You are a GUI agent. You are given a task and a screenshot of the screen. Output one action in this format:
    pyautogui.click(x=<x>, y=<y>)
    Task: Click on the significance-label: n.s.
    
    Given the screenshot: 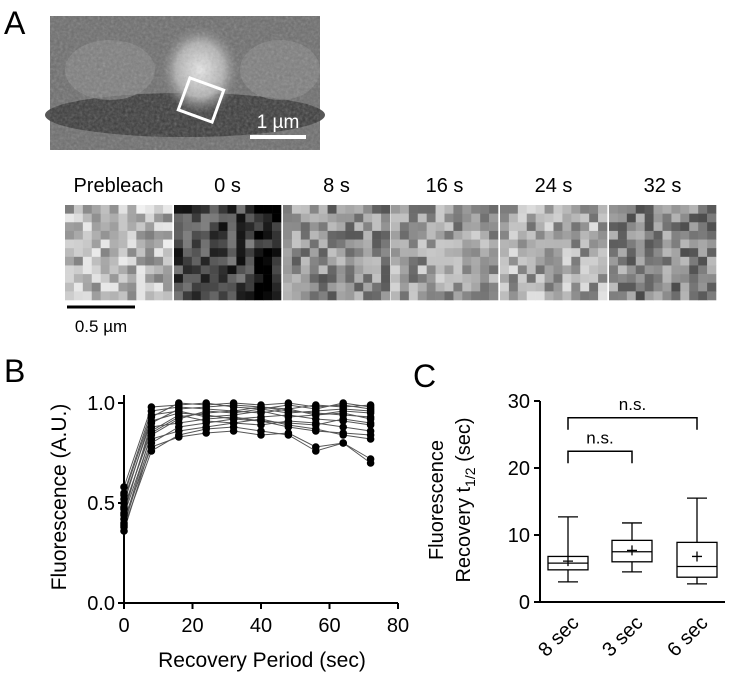 What is the action you would take?
    pyautogui.click(x=632, y=404)
    